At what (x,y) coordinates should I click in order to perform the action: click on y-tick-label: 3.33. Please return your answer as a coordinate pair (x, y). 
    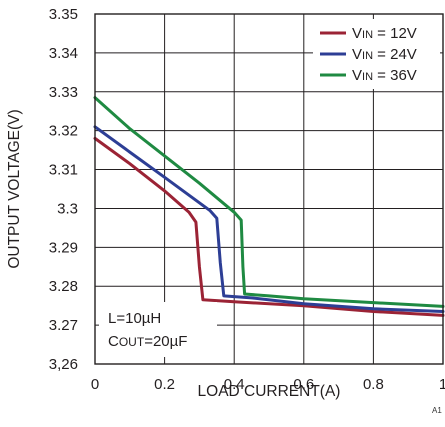
    Looking at the image, I should click on (63, 92).